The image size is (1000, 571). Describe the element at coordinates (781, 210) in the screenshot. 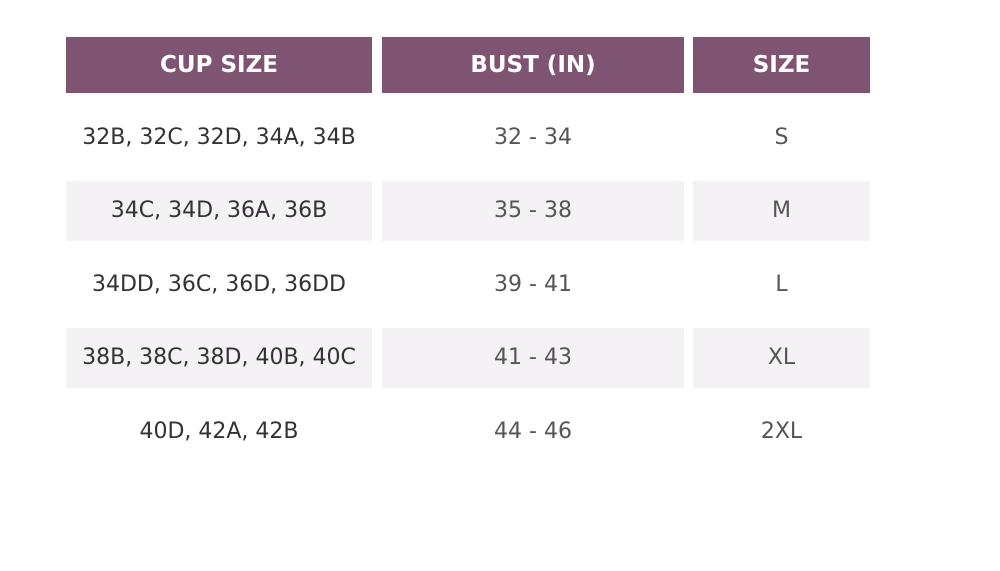

I see `table-cell: M` at that location.